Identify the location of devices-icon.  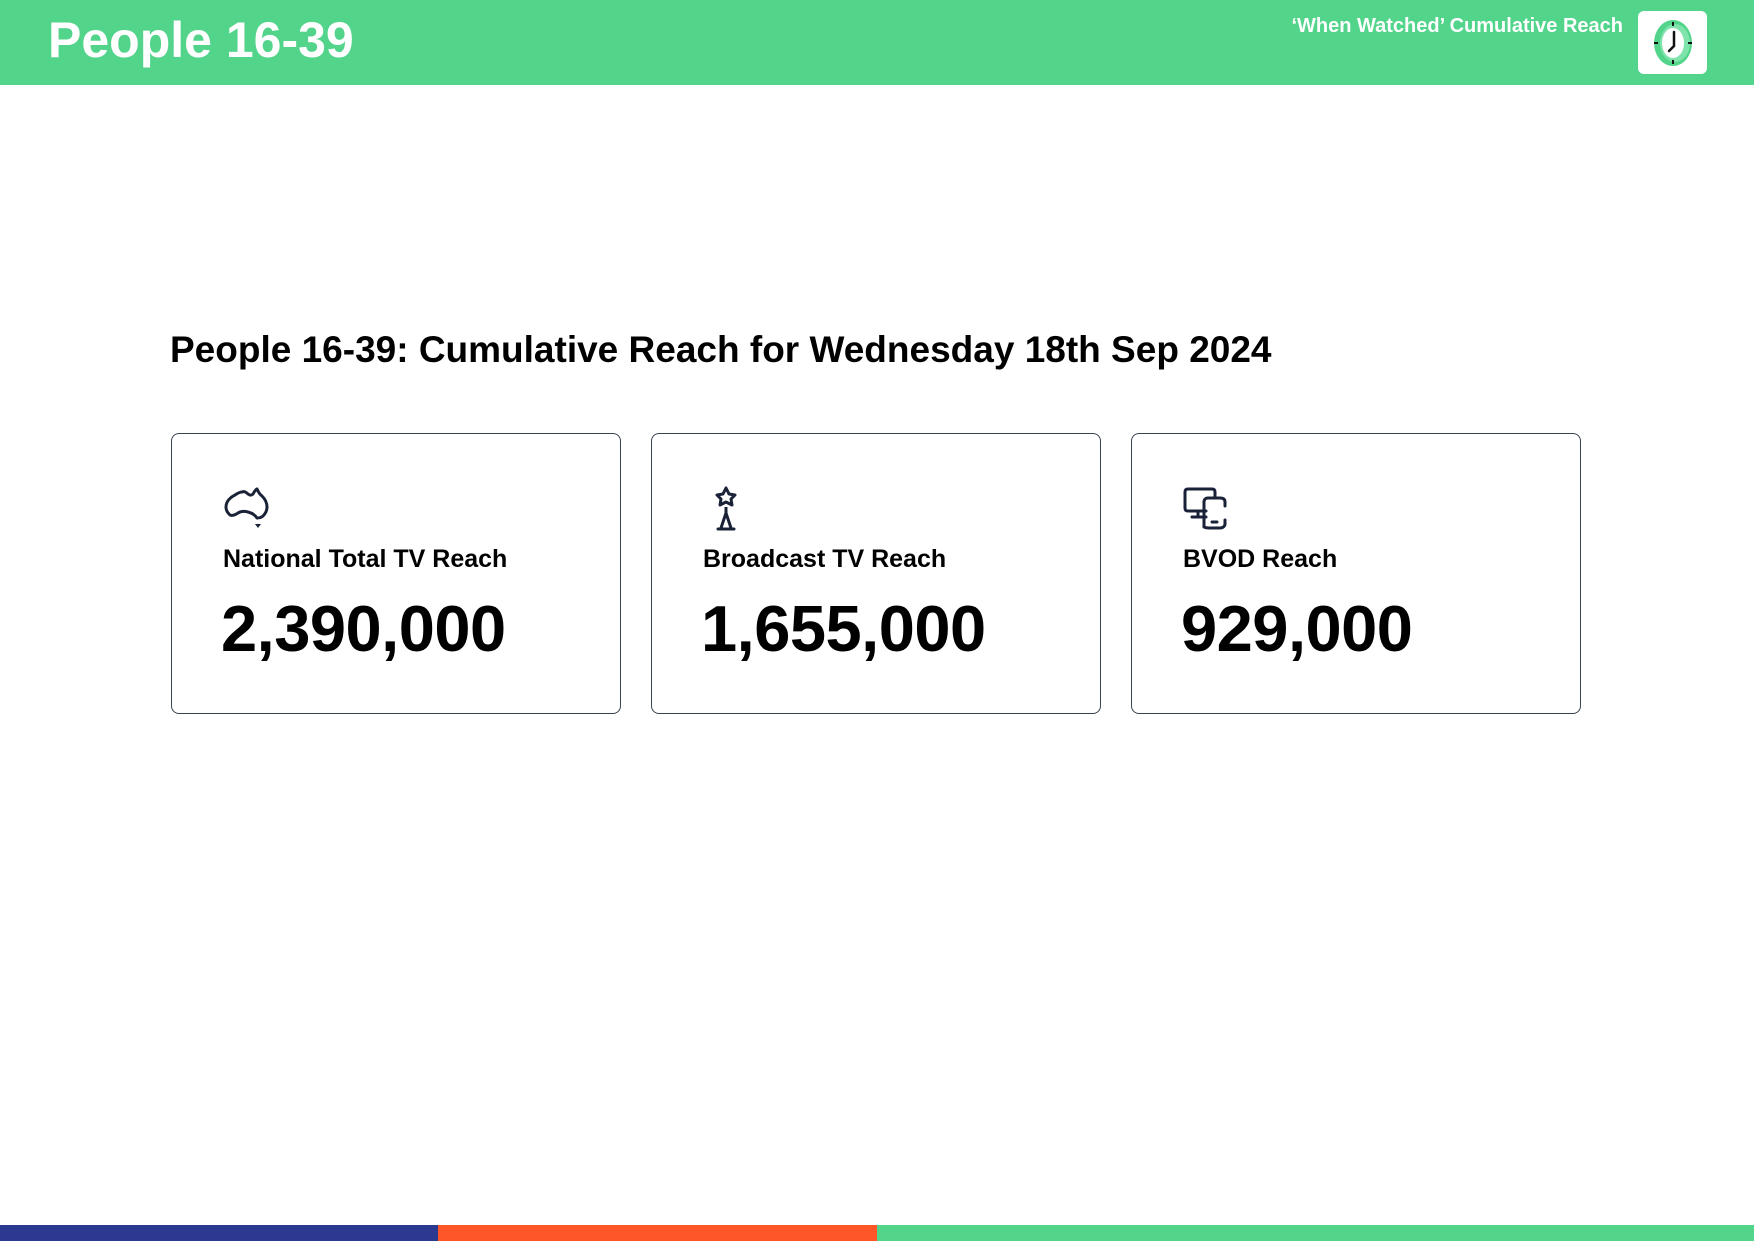
(1206, 509).